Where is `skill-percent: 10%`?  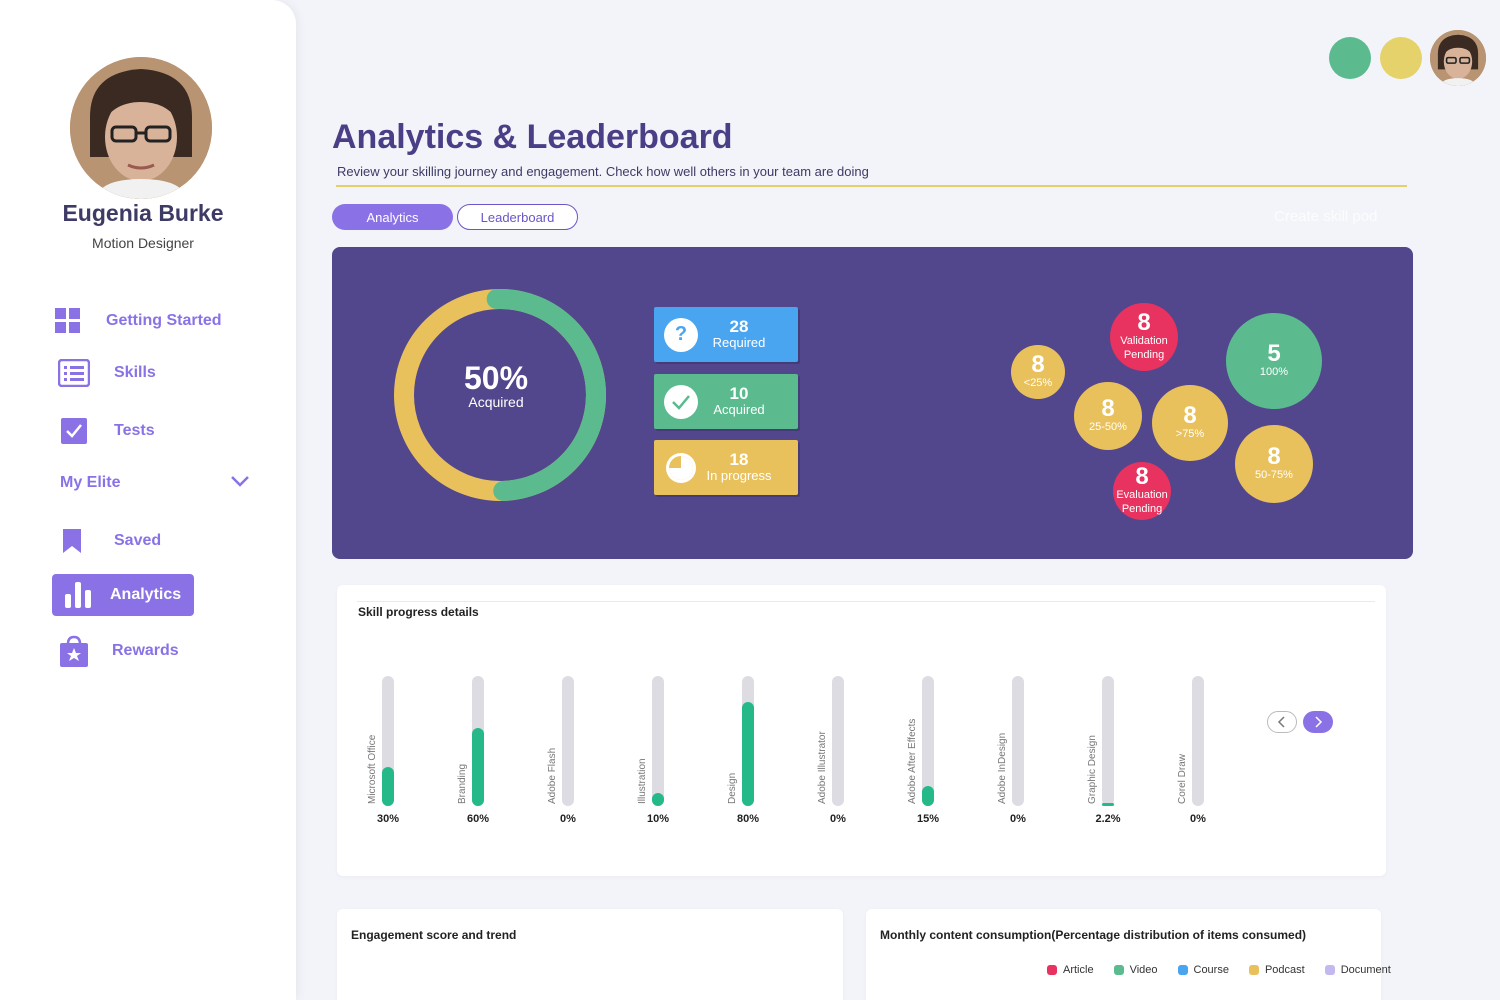
skill-percent: 10% is located at coordinates (658, 819).